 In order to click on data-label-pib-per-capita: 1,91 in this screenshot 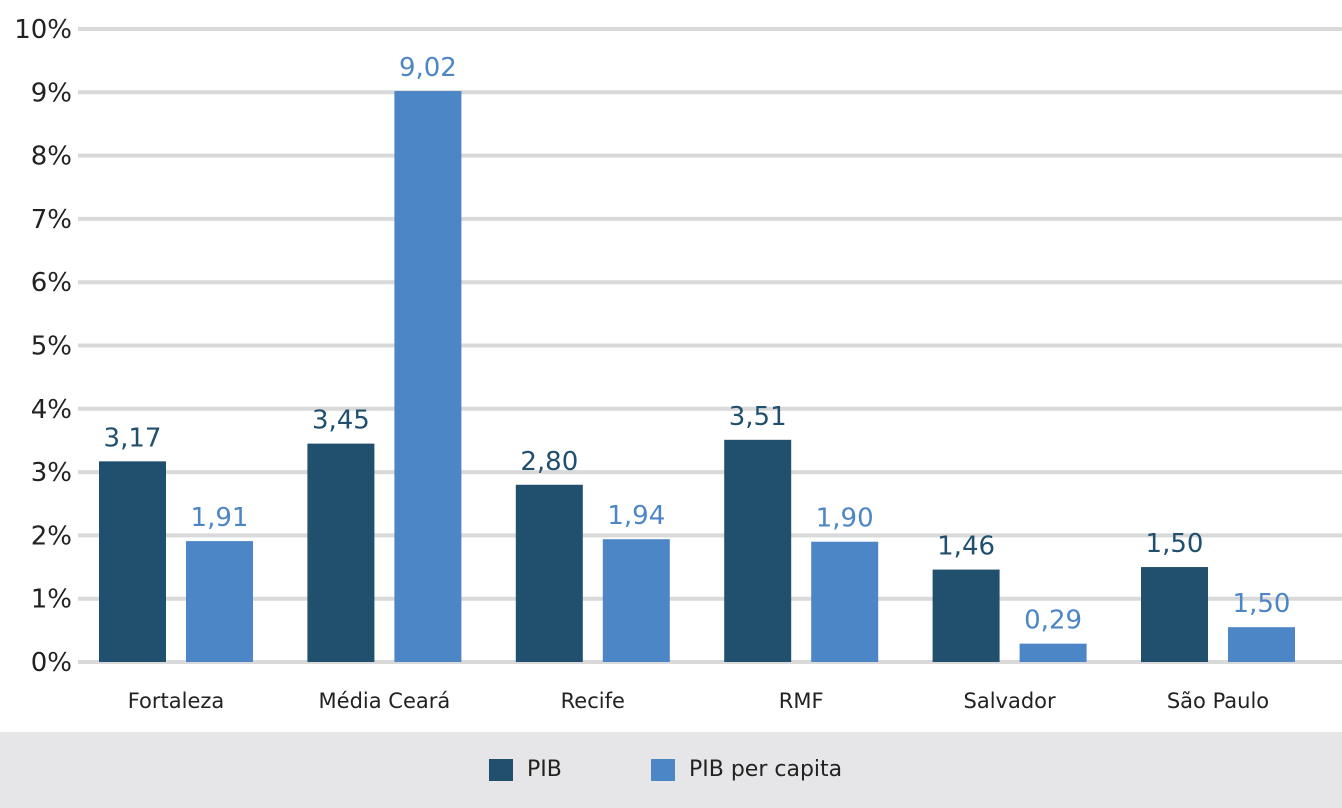, I will do `click(220, 518)`.